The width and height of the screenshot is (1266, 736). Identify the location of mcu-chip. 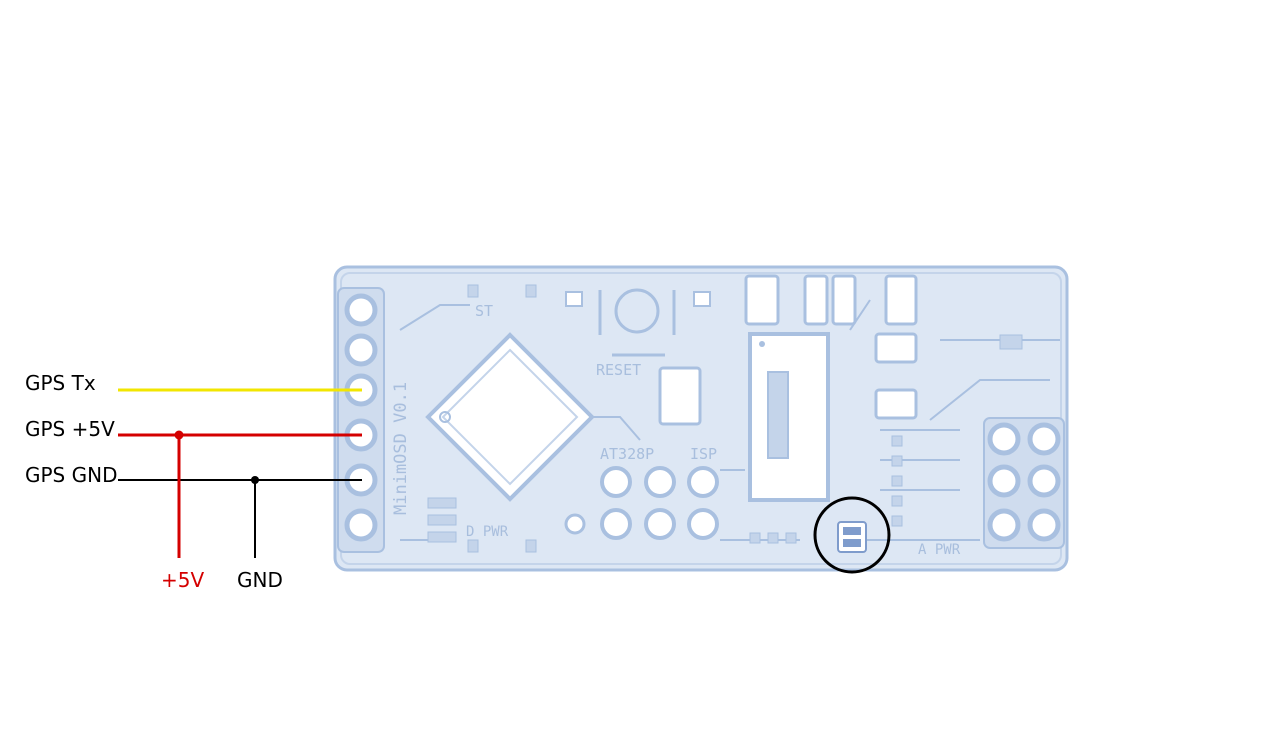
(510, 417).